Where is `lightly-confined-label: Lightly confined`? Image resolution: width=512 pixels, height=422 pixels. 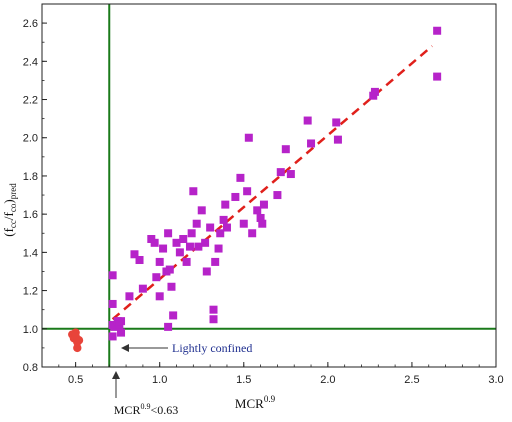
lightly-confined-label: Lightly confined is located at coordinates (212, 348).